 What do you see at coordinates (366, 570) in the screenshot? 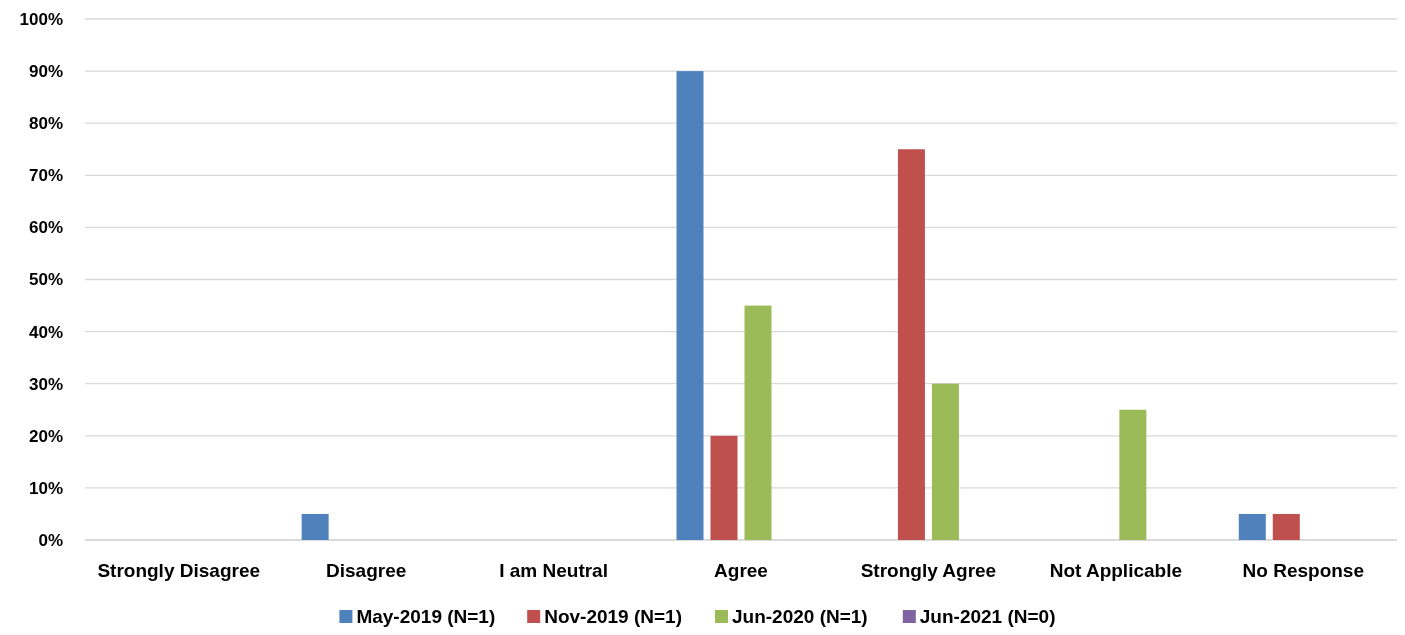
I see `x-tick-label: Disagree` at bounding box center [366, 570].